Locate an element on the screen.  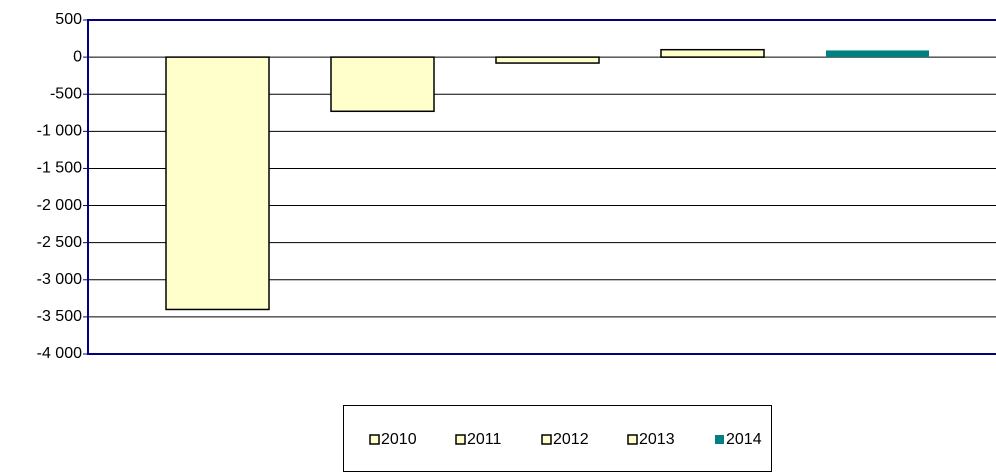
y-tick-label: -2 000 is located at coordinates (59, 205).